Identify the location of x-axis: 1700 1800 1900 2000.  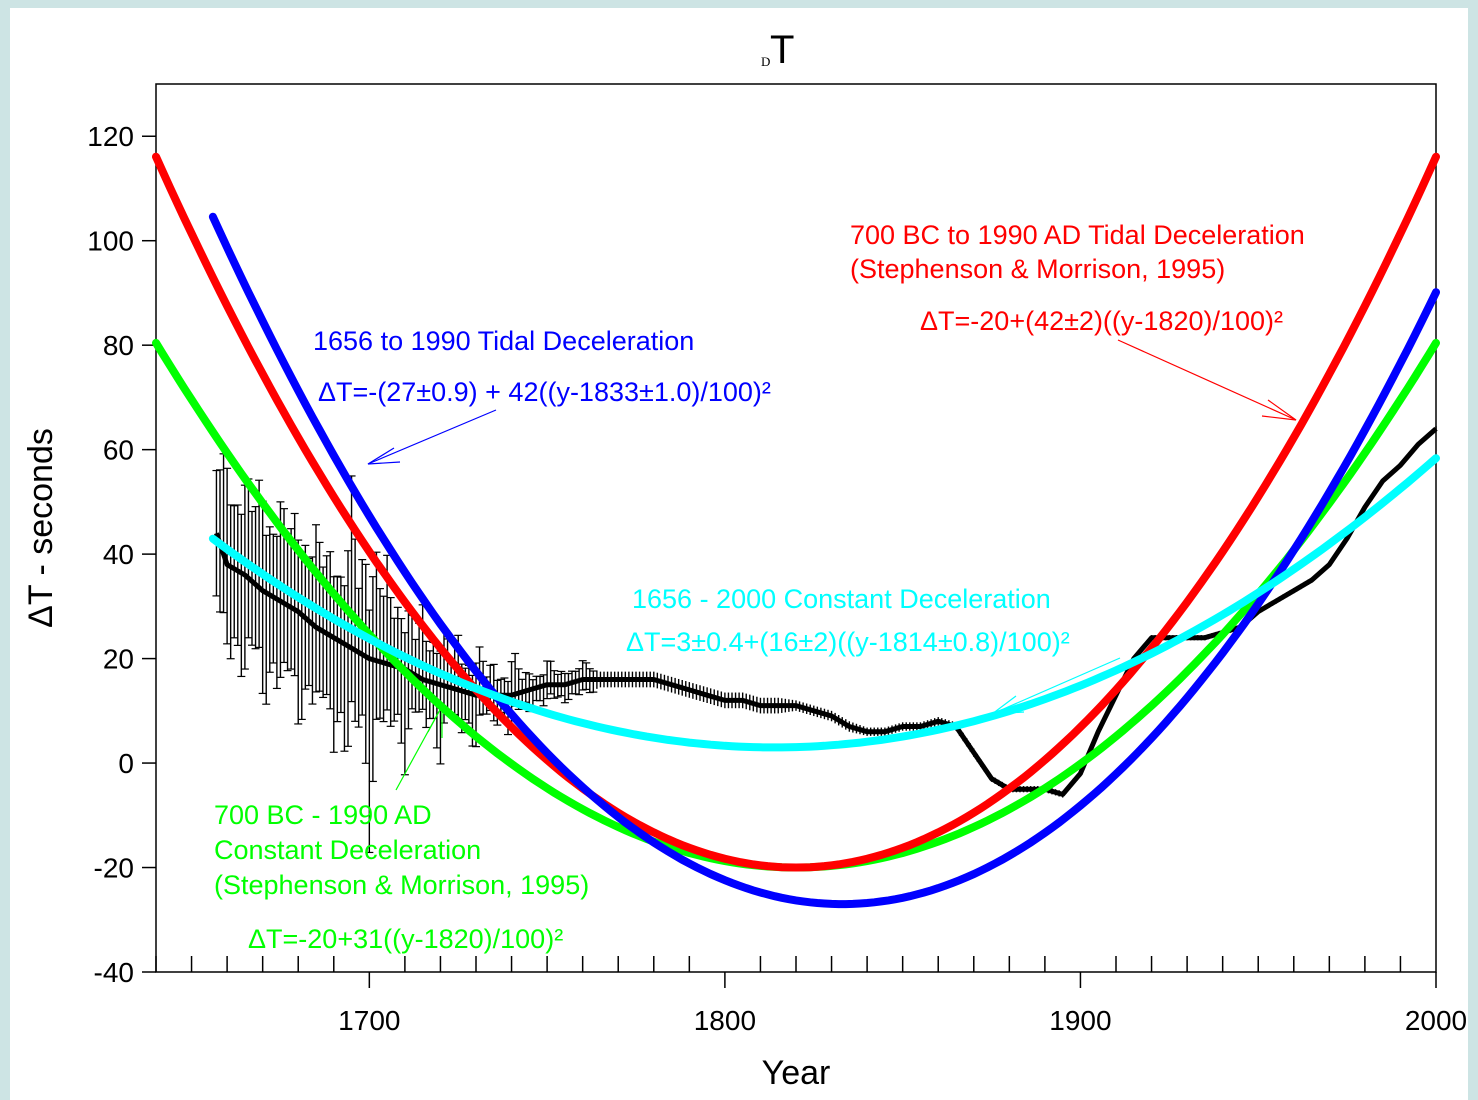
(811, 996).